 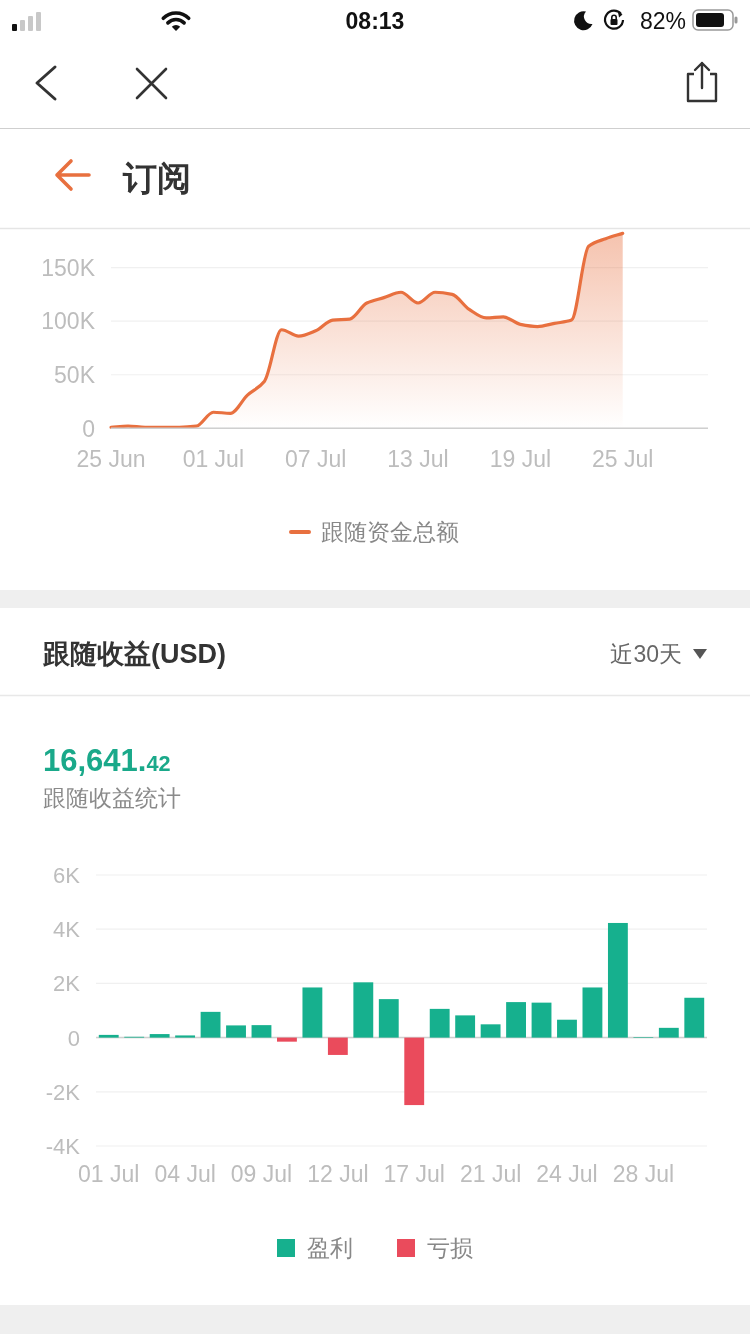 I want to click on x-tick-label: 12 Jul, so click(x=338, y=1174).